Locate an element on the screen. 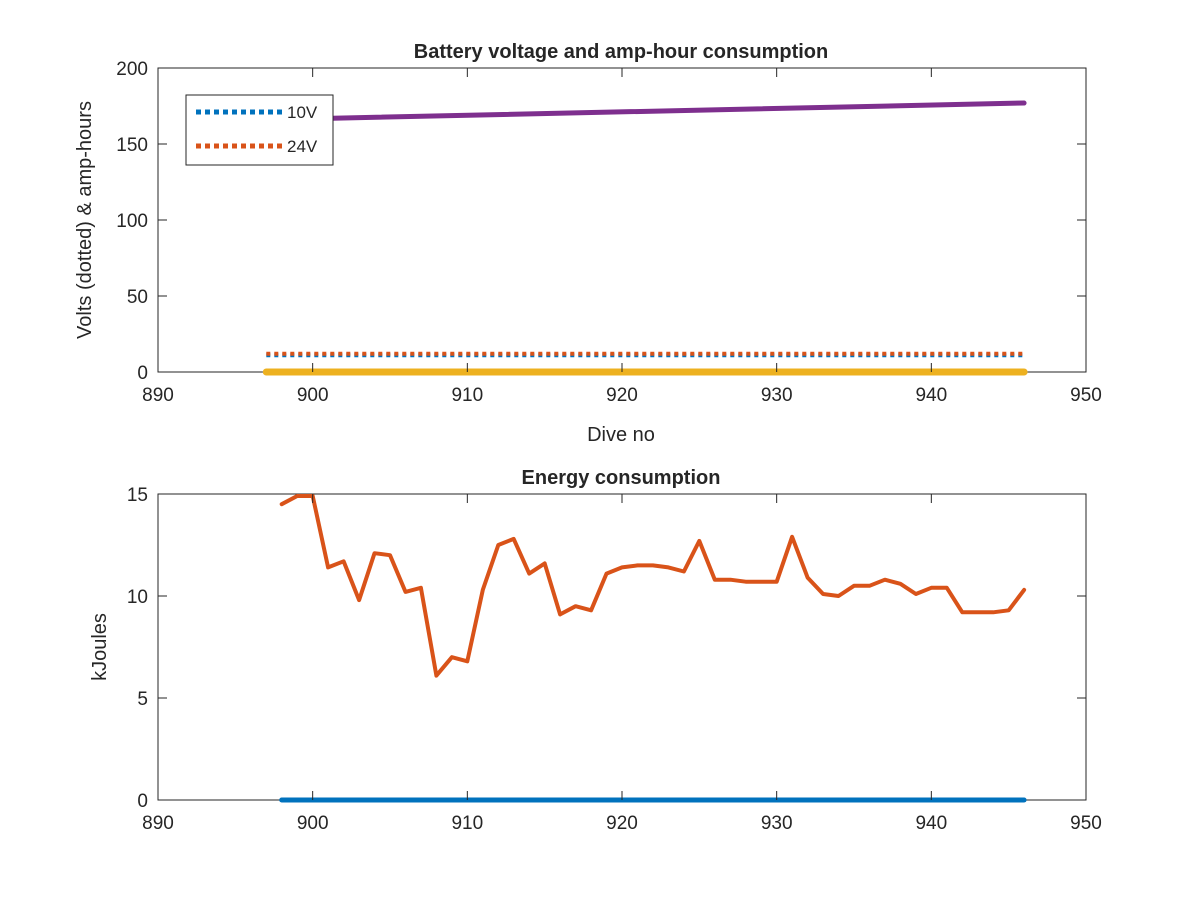  y-tick-label: 150 is located at coordinates (132, 145).